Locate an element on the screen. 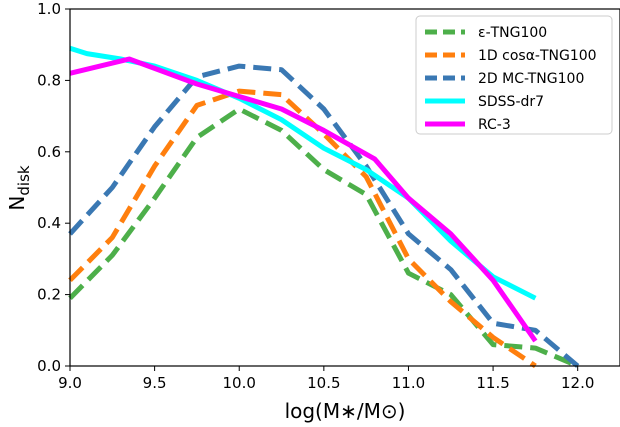 The height and width of the screenshot is (427, 620). legend-label-2: 1D cosα-TNG100 is located at coordinates (537, 56).